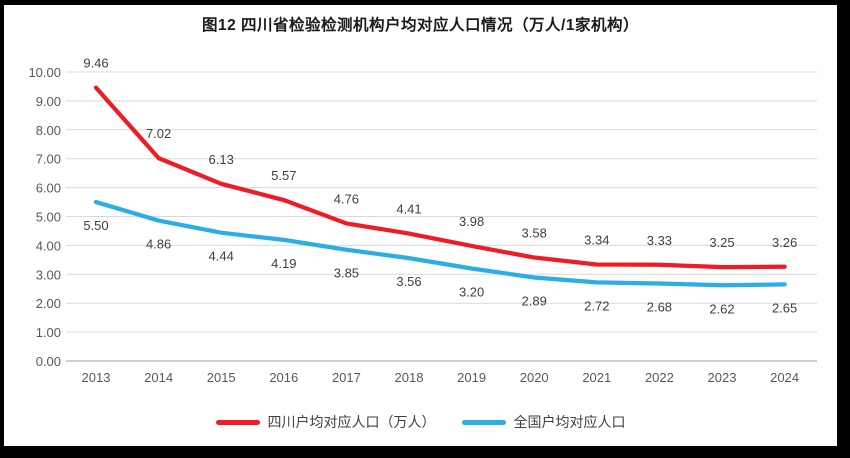 The height and width of the screenshot is (458, 850). I want to click on y-tick-label: 6.00, so click(48, 188).